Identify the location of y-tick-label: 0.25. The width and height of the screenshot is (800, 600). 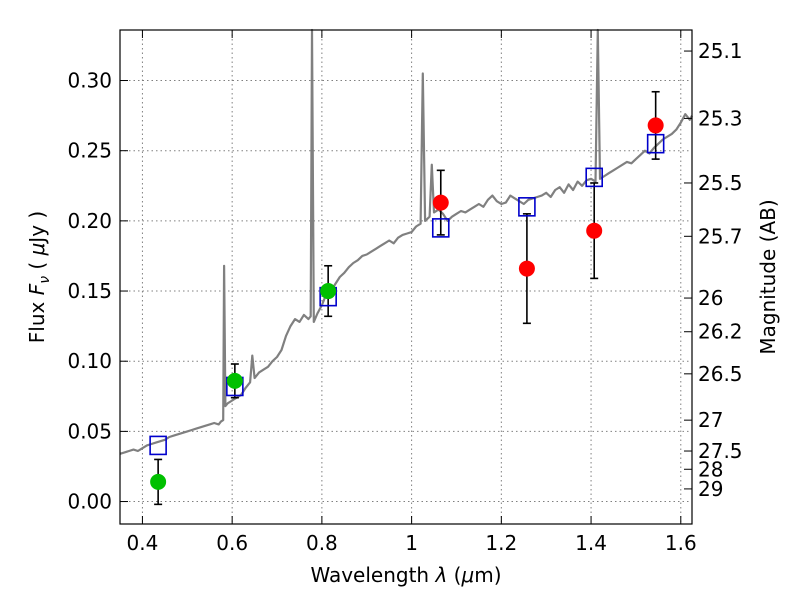
(89, 151).